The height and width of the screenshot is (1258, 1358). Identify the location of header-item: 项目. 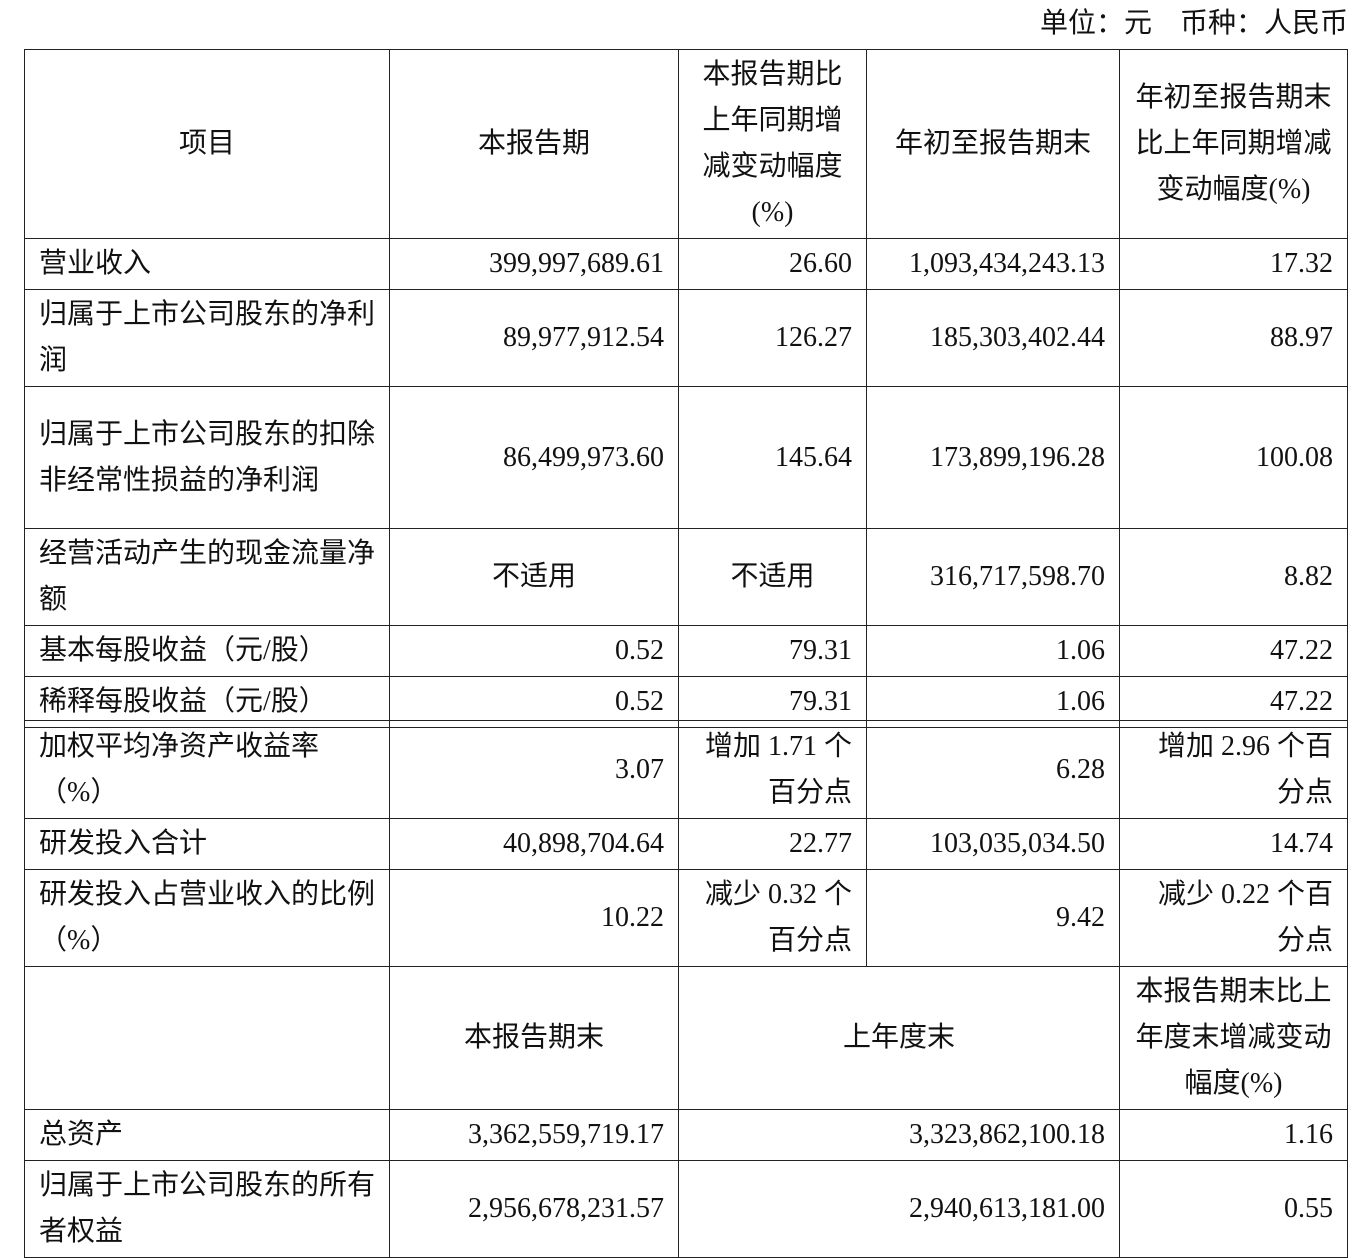
(207, 144).